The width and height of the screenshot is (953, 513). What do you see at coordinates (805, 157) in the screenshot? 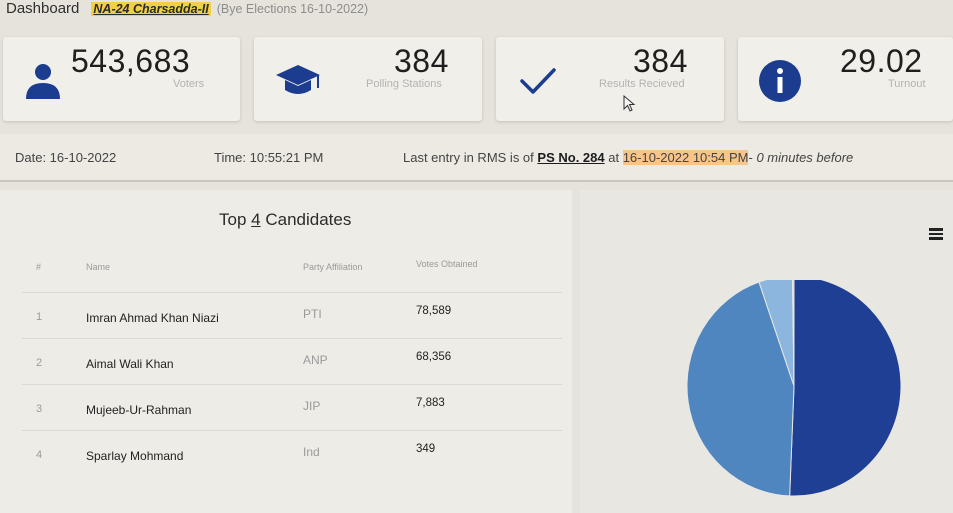
I see `minutes-before: 0 minutes before` at bounding box center [805, 157].